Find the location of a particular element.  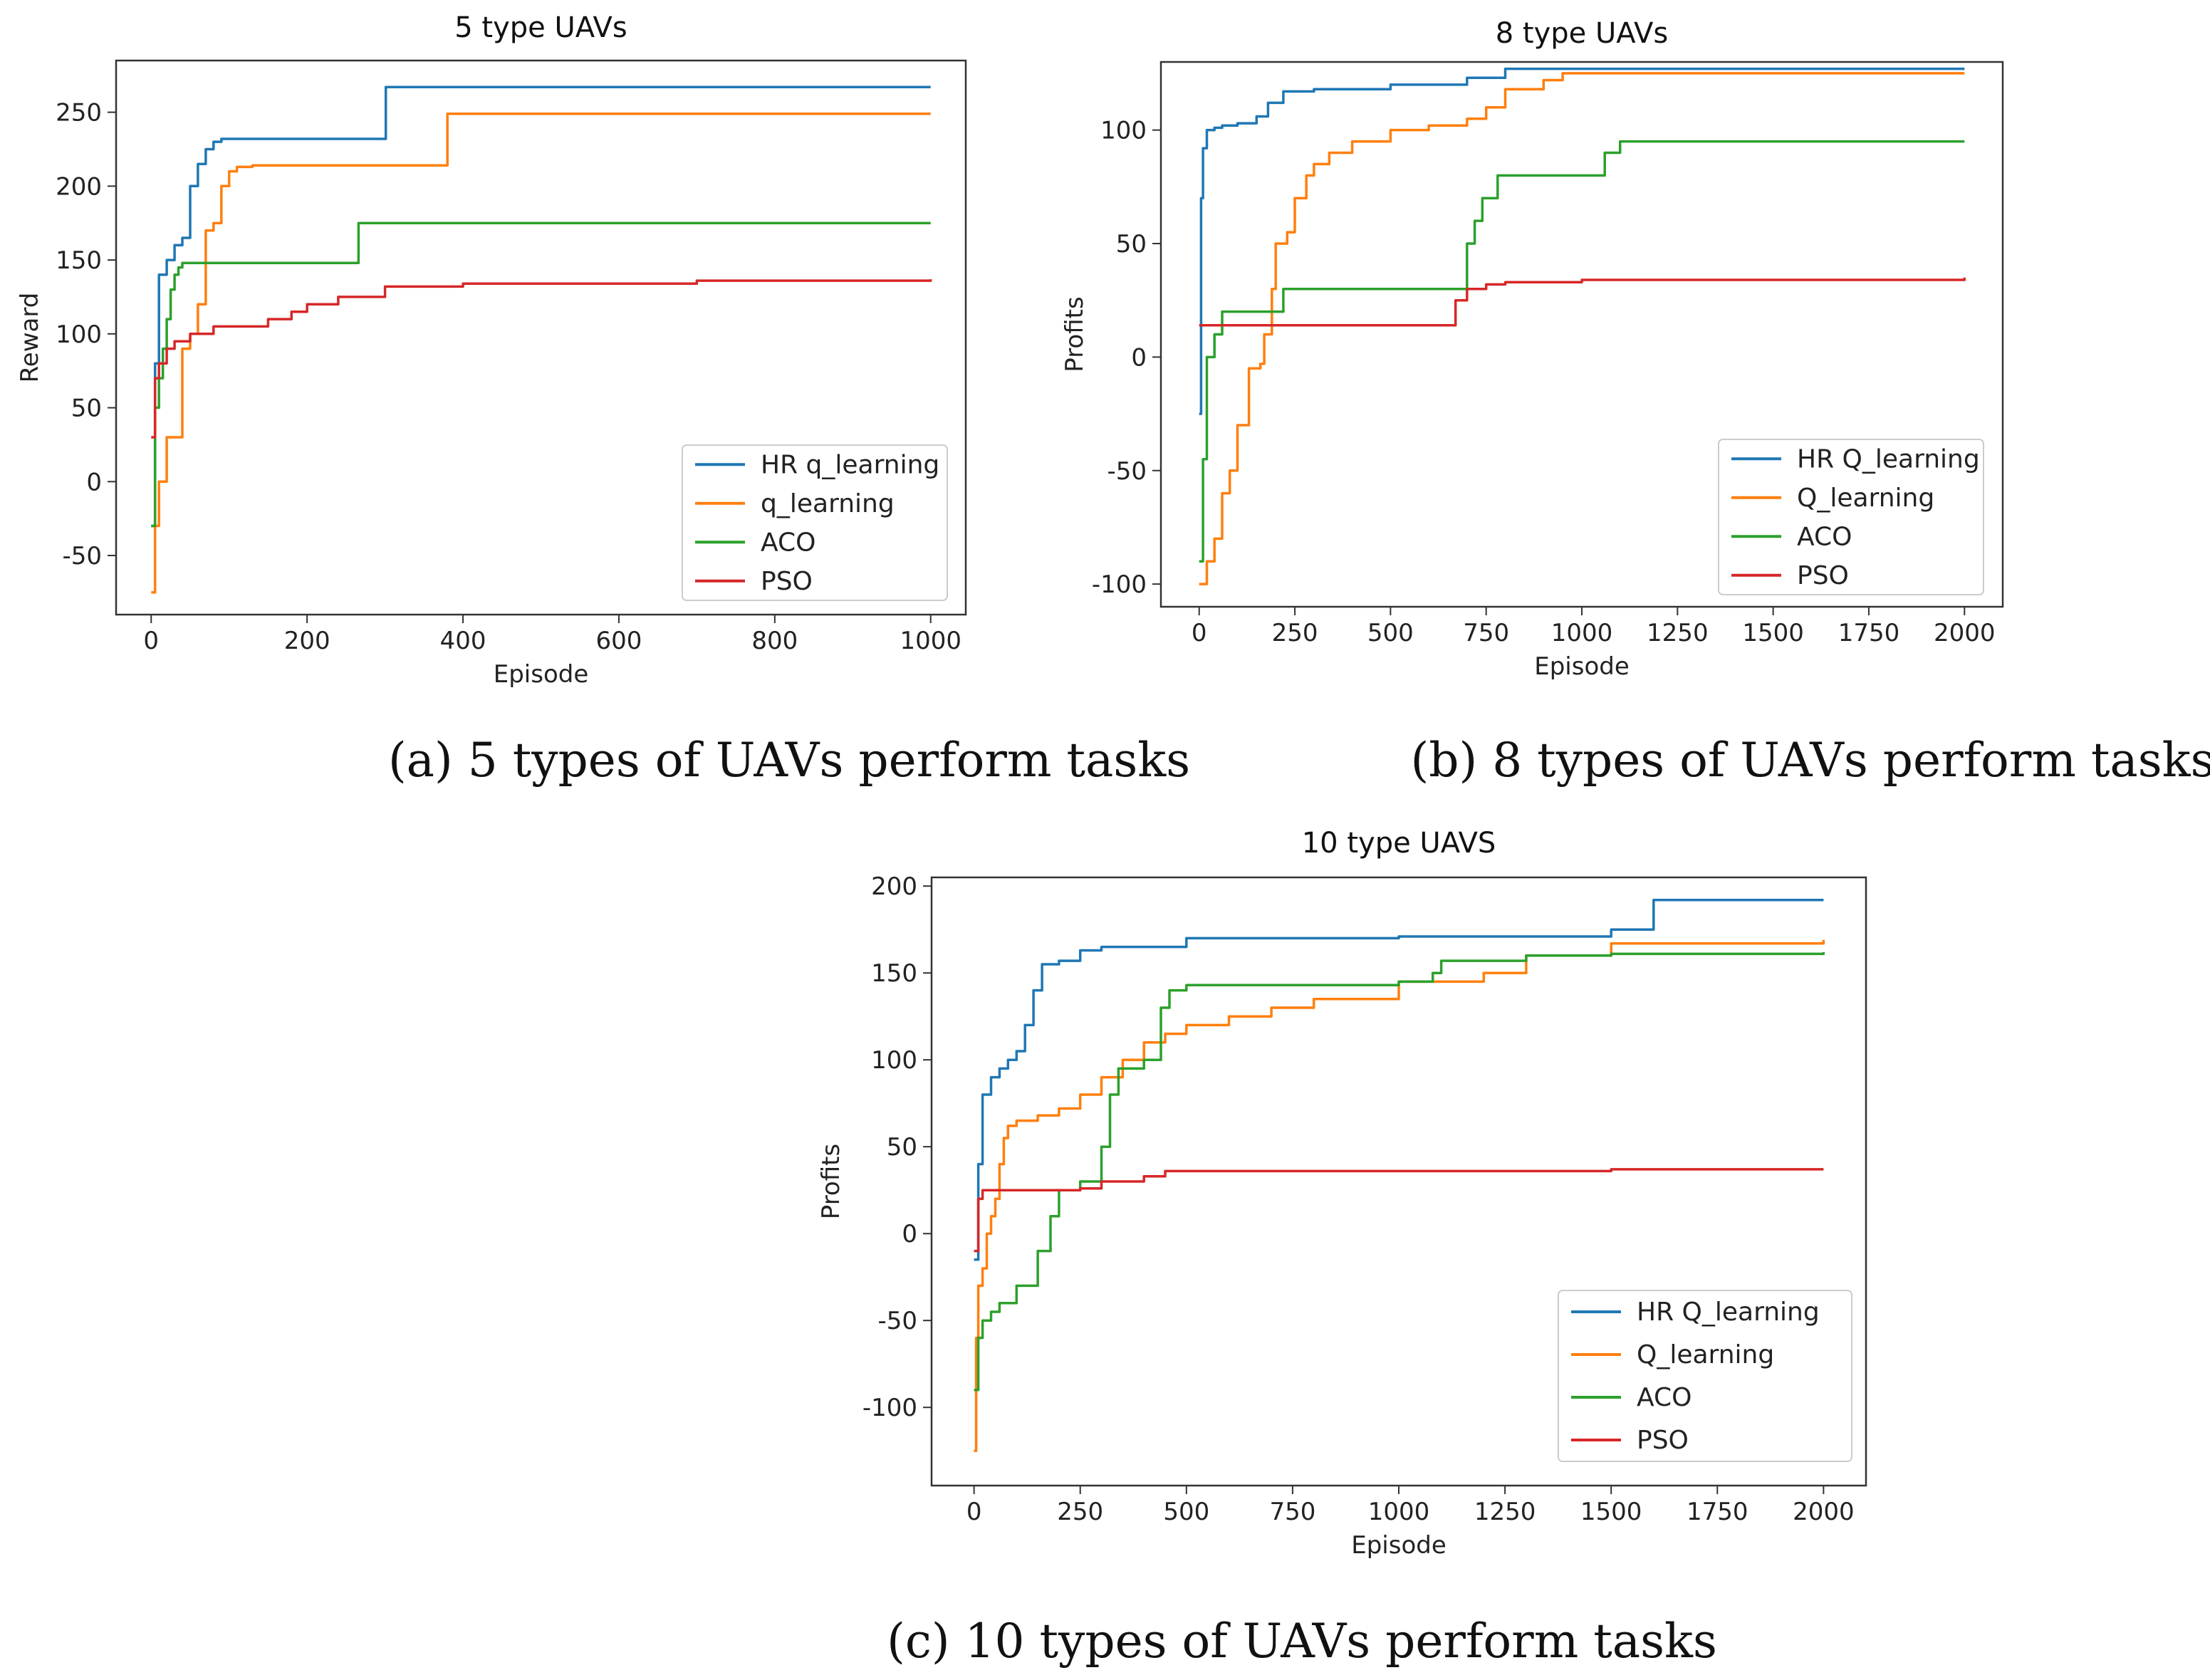

figure-caption: (b) 8 types of UAVs perform tasks is located at coordinates (1810, 760).